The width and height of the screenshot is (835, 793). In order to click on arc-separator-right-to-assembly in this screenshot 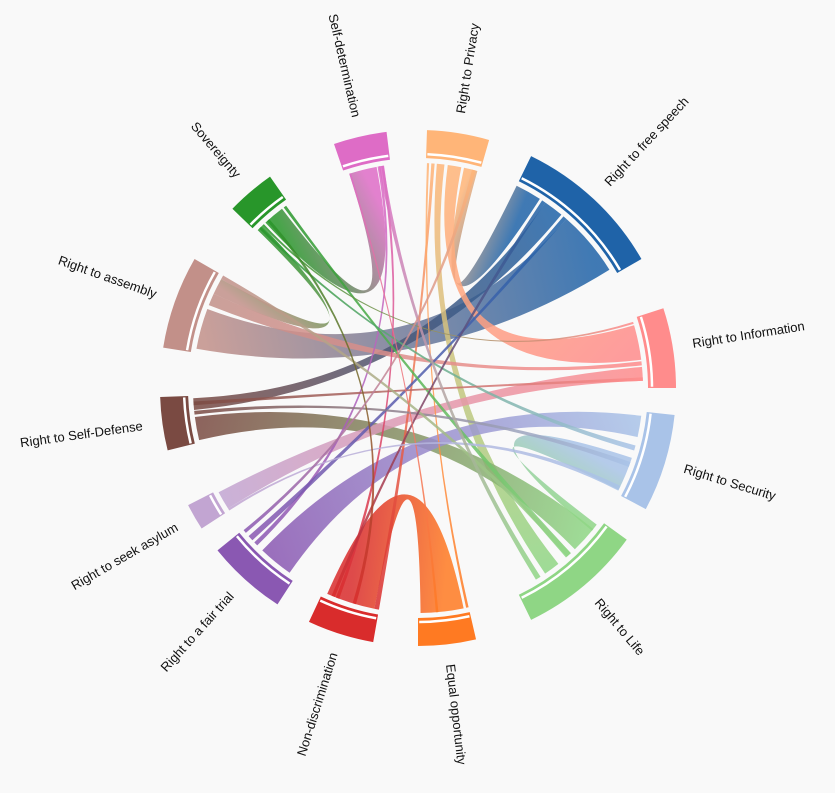, I will do `click(200, 311)`.